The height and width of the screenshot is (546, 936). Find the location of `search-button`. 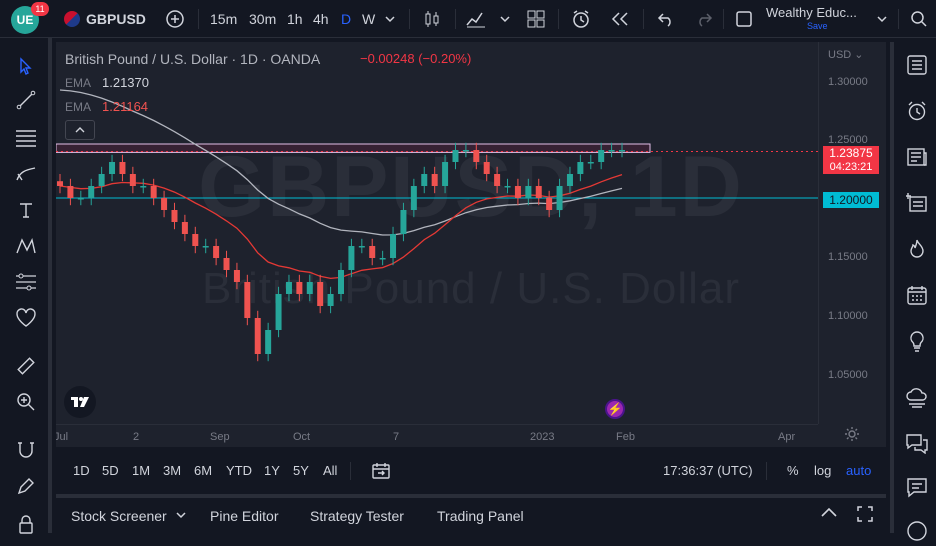

search-button is located at coordinates (919, 19).